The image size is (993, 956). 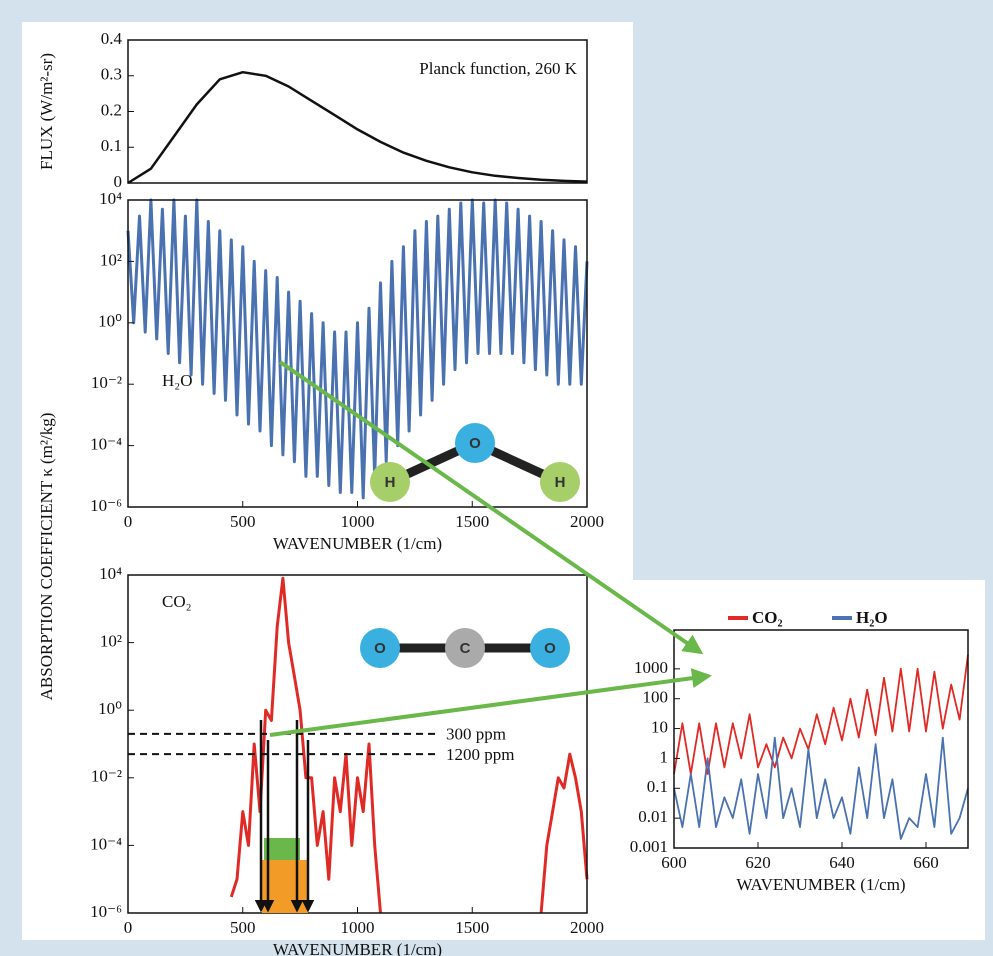 I want to click on inset-panel, so click(x=791, y=760).